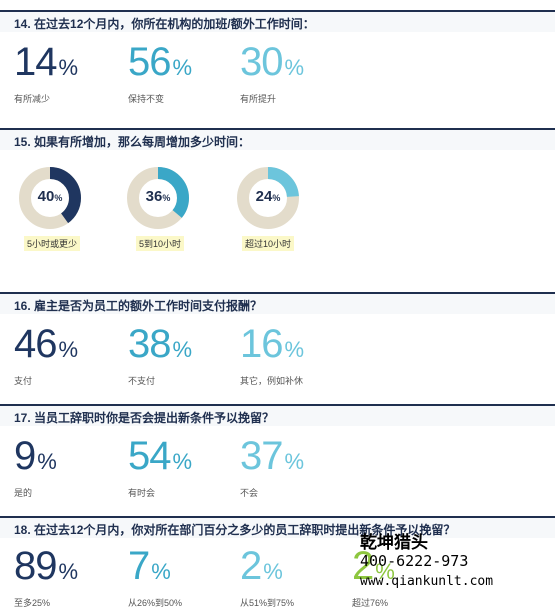 Image resolution: width=555 pixels, height=609 pixels. I want to click on q16-stat-3: 16% 其它，例如补休, so click(272, 354).